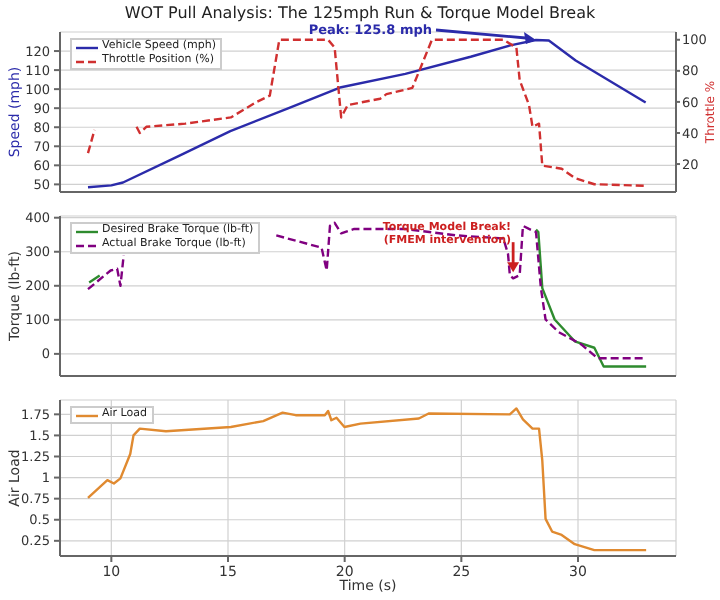 This screenshot has height=600, width=720. What do you see at coordinates (360, 13) in the screenshot?
I see `chart-title: WOT Pull Analysis: The 125mph Run & Torque Model Break` at bounding box center [360, 13].